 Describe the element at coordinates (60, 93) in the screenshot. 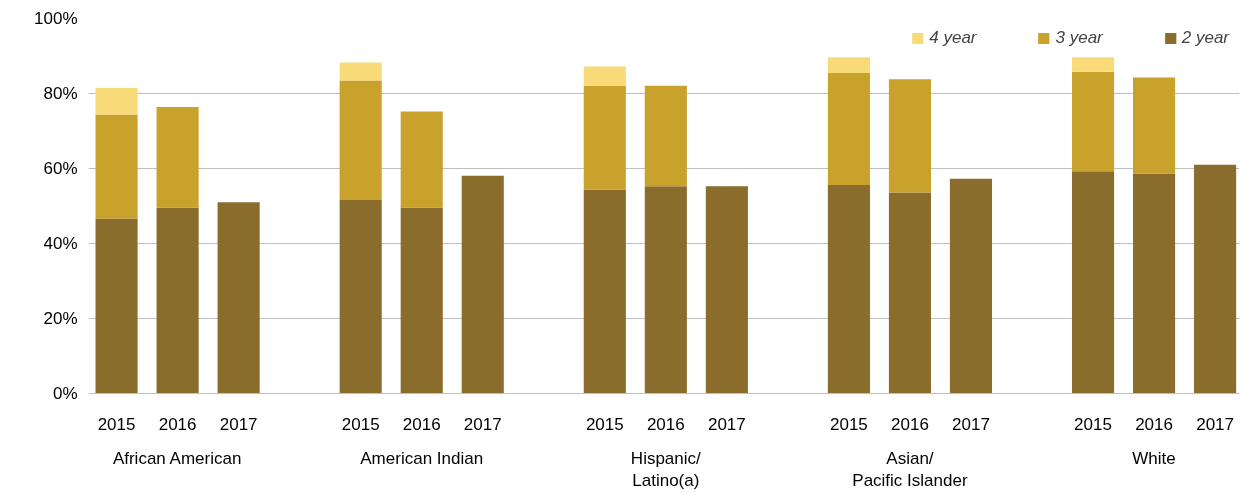

I see `y-tick-label: 80%` at that location.